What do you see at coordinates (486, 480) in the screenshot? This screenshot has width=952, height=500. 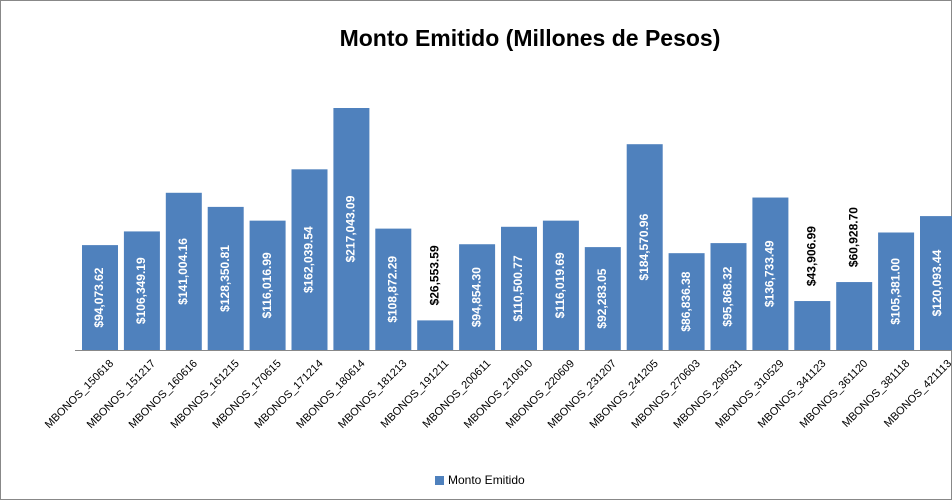 I see `legend-label: Monto Emitido` at bounding box center [486, 480].